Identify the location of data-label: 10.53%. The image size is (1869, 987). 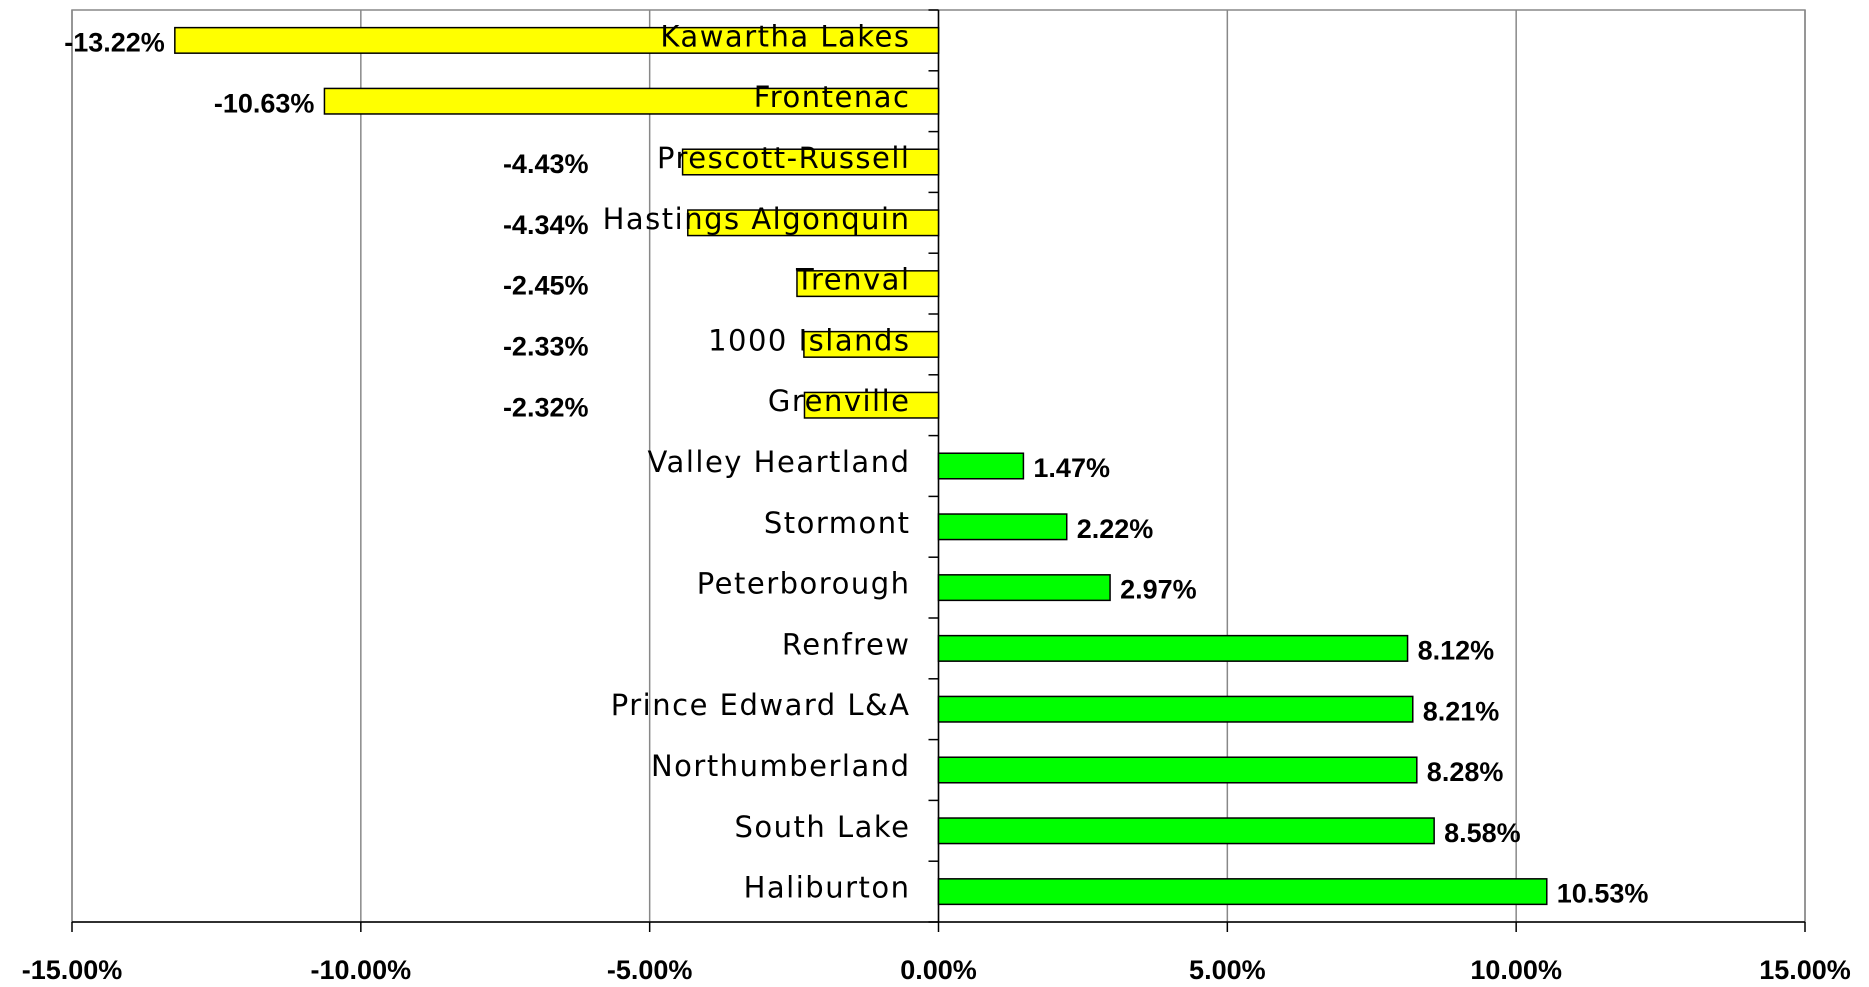
(1603, 894).